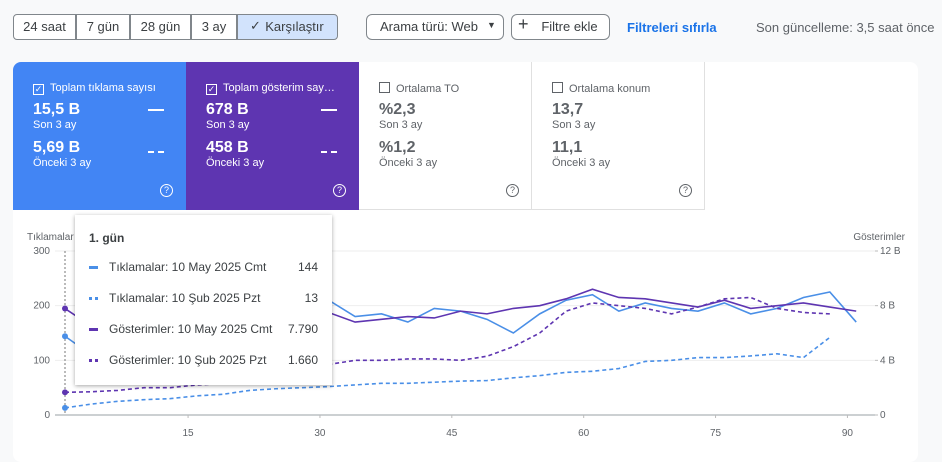  I want to click on card-title: Ortalama konum, so click(619, 88).